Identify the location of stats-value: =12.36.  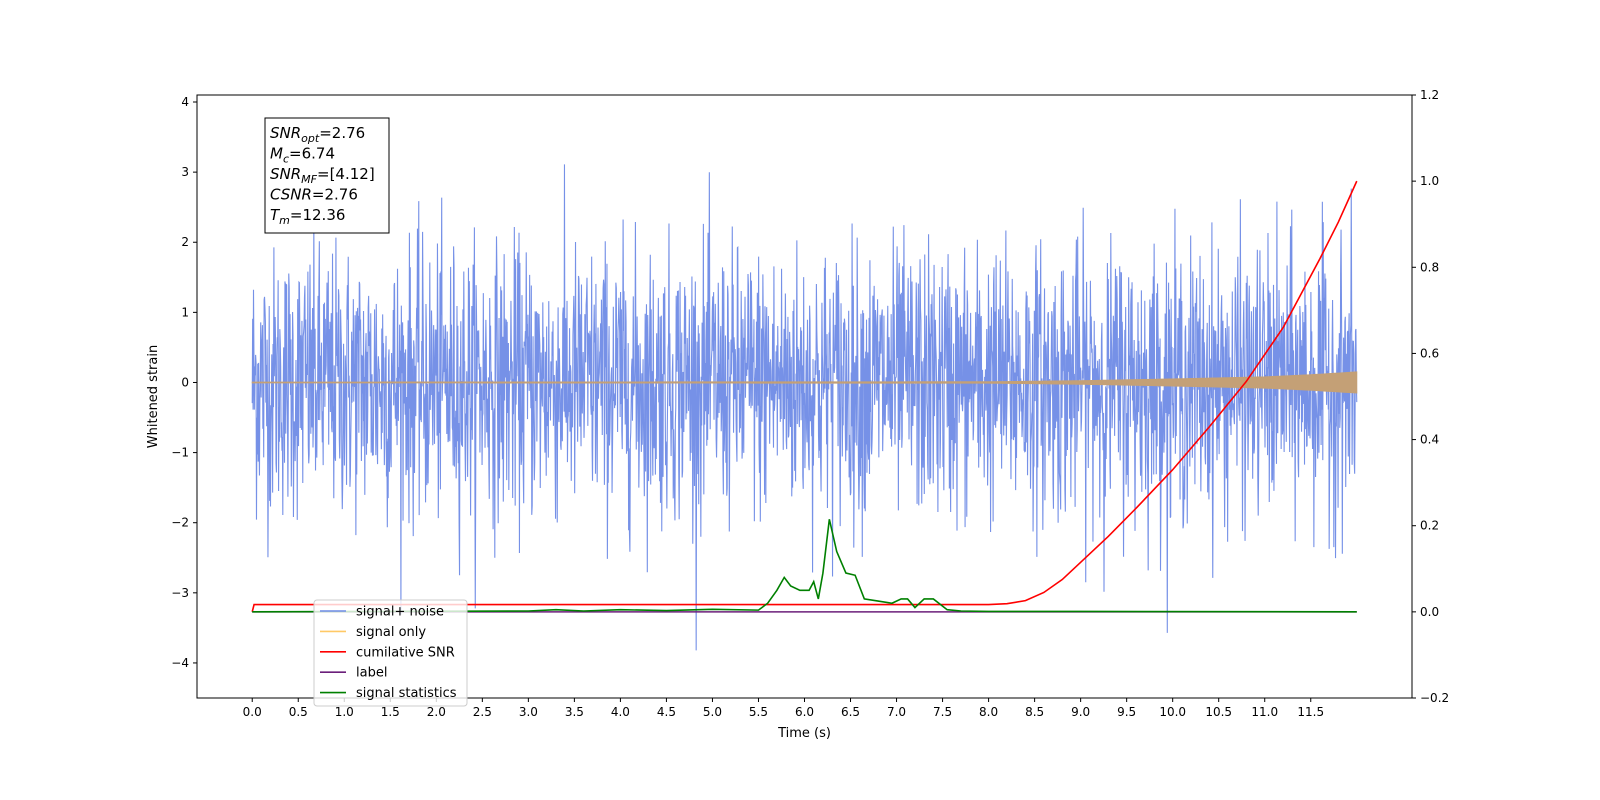
(318, 215).